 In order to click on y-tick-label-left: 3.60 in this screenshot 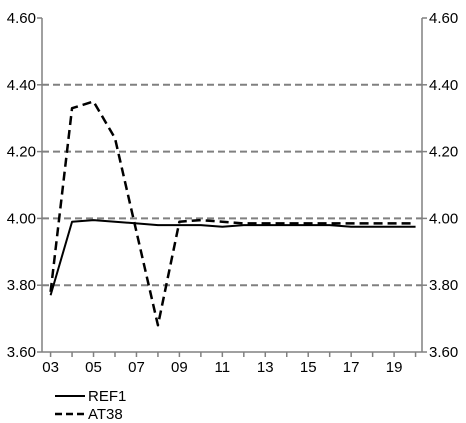, I will do `click(21, 352)`.